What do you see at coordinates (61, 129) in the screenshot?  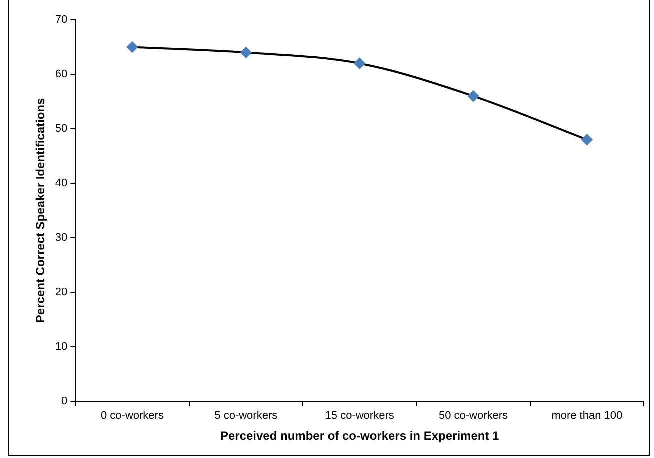 I see `y-tick-label: 50` at bounding box center [61, 129].